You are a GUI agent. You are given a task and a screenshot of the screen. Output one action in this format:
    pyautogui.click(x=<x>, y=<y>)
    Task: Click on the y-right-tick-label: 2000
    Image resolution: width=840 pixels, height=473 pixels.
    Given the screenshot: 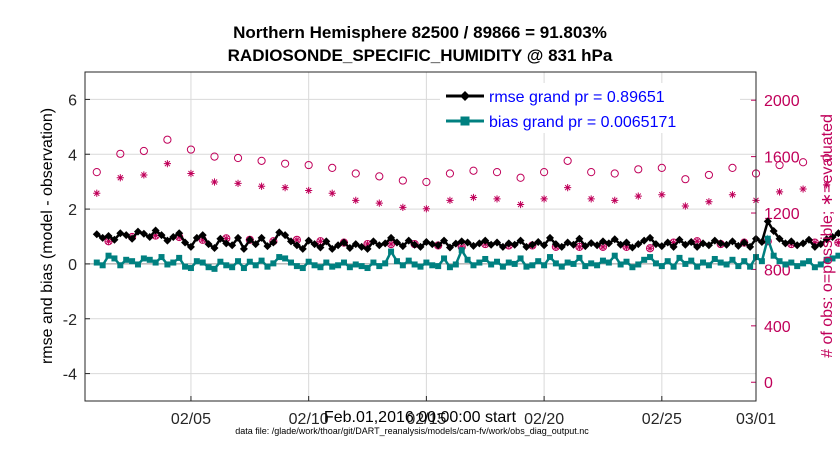 What is the action you would take?
    pyautogui.click(x=782, y=101)
    